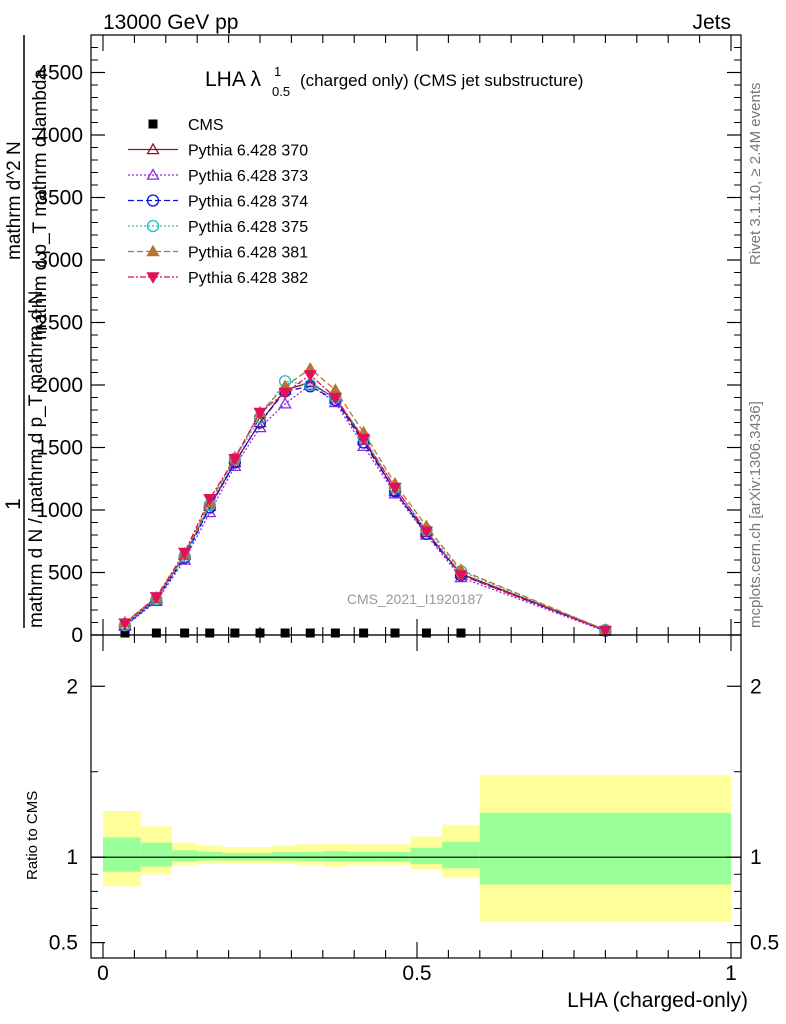  What do you see at coordinates (103, 973) in the screenshot?
I see `xtick-label: 0` at bounding box center [103, 973].